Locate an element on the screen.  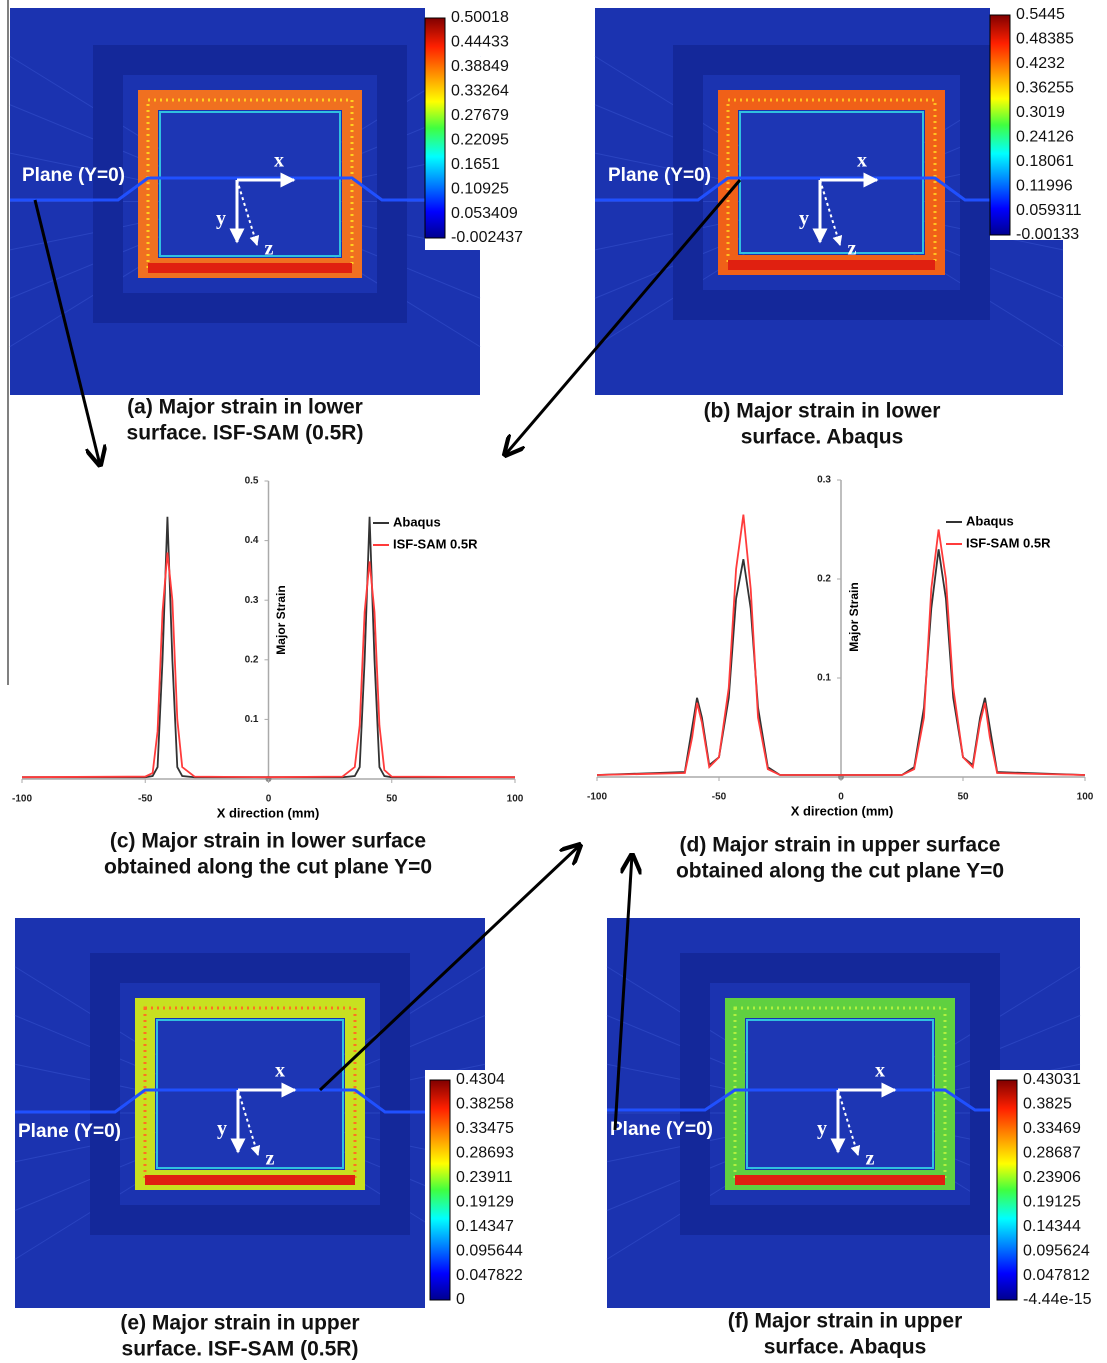
colorbar-label: 0.4232 is located at coordinates (1040, 63).